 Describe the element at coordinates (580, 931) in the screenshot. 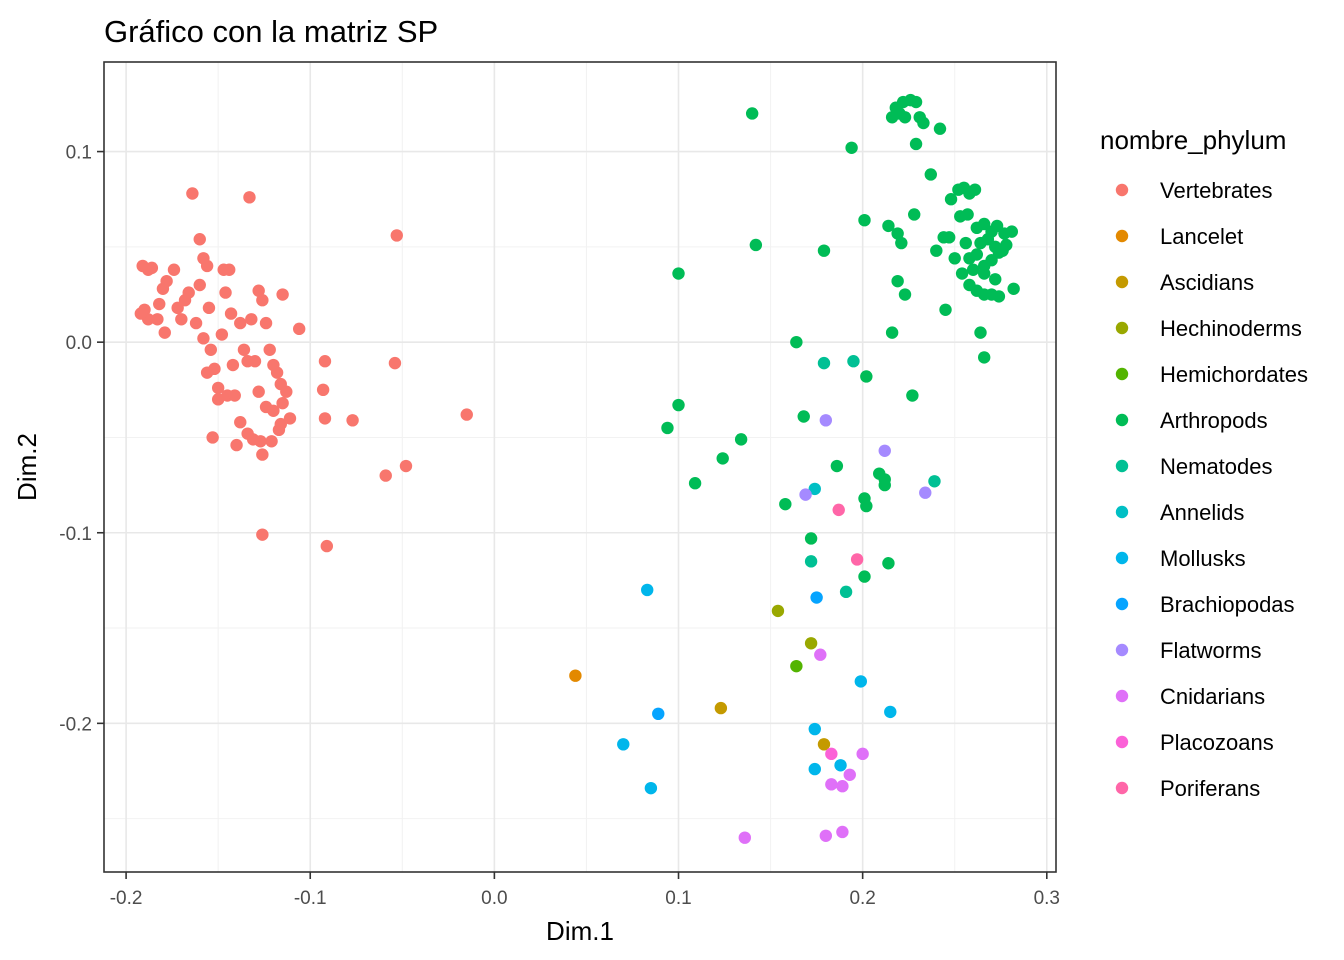

I see `x-axis-title: Dim.1` at that location.